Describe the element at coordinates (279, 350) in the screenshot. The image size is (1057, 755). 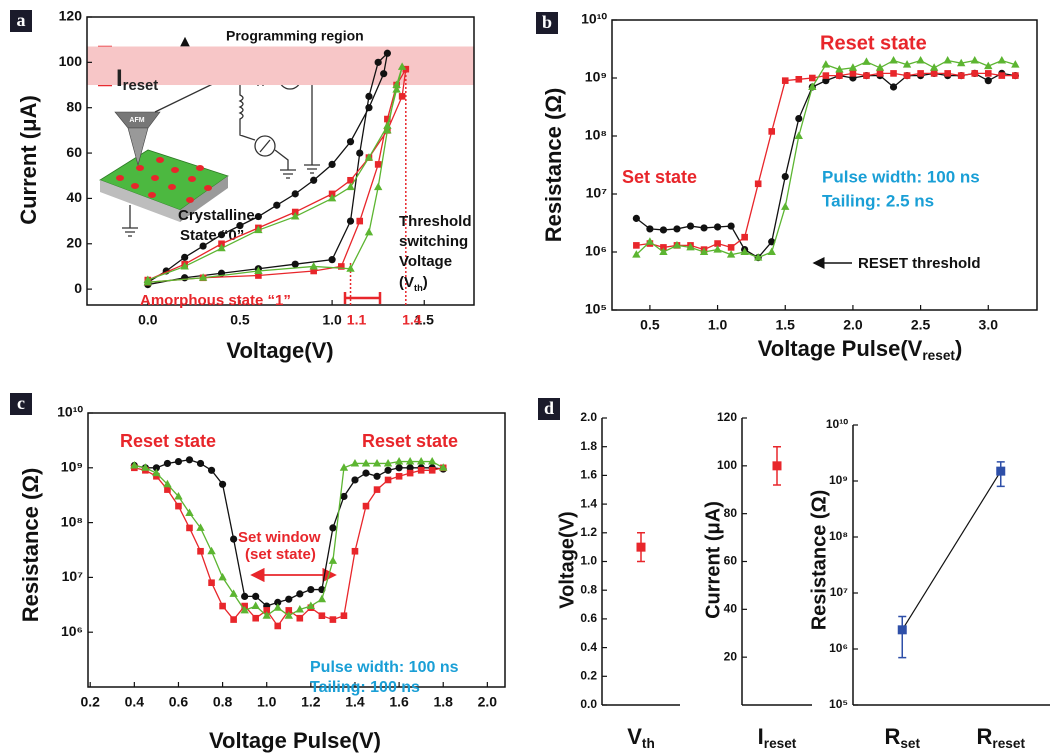
I see `x-axis-label: Voltage(V)` at that location.